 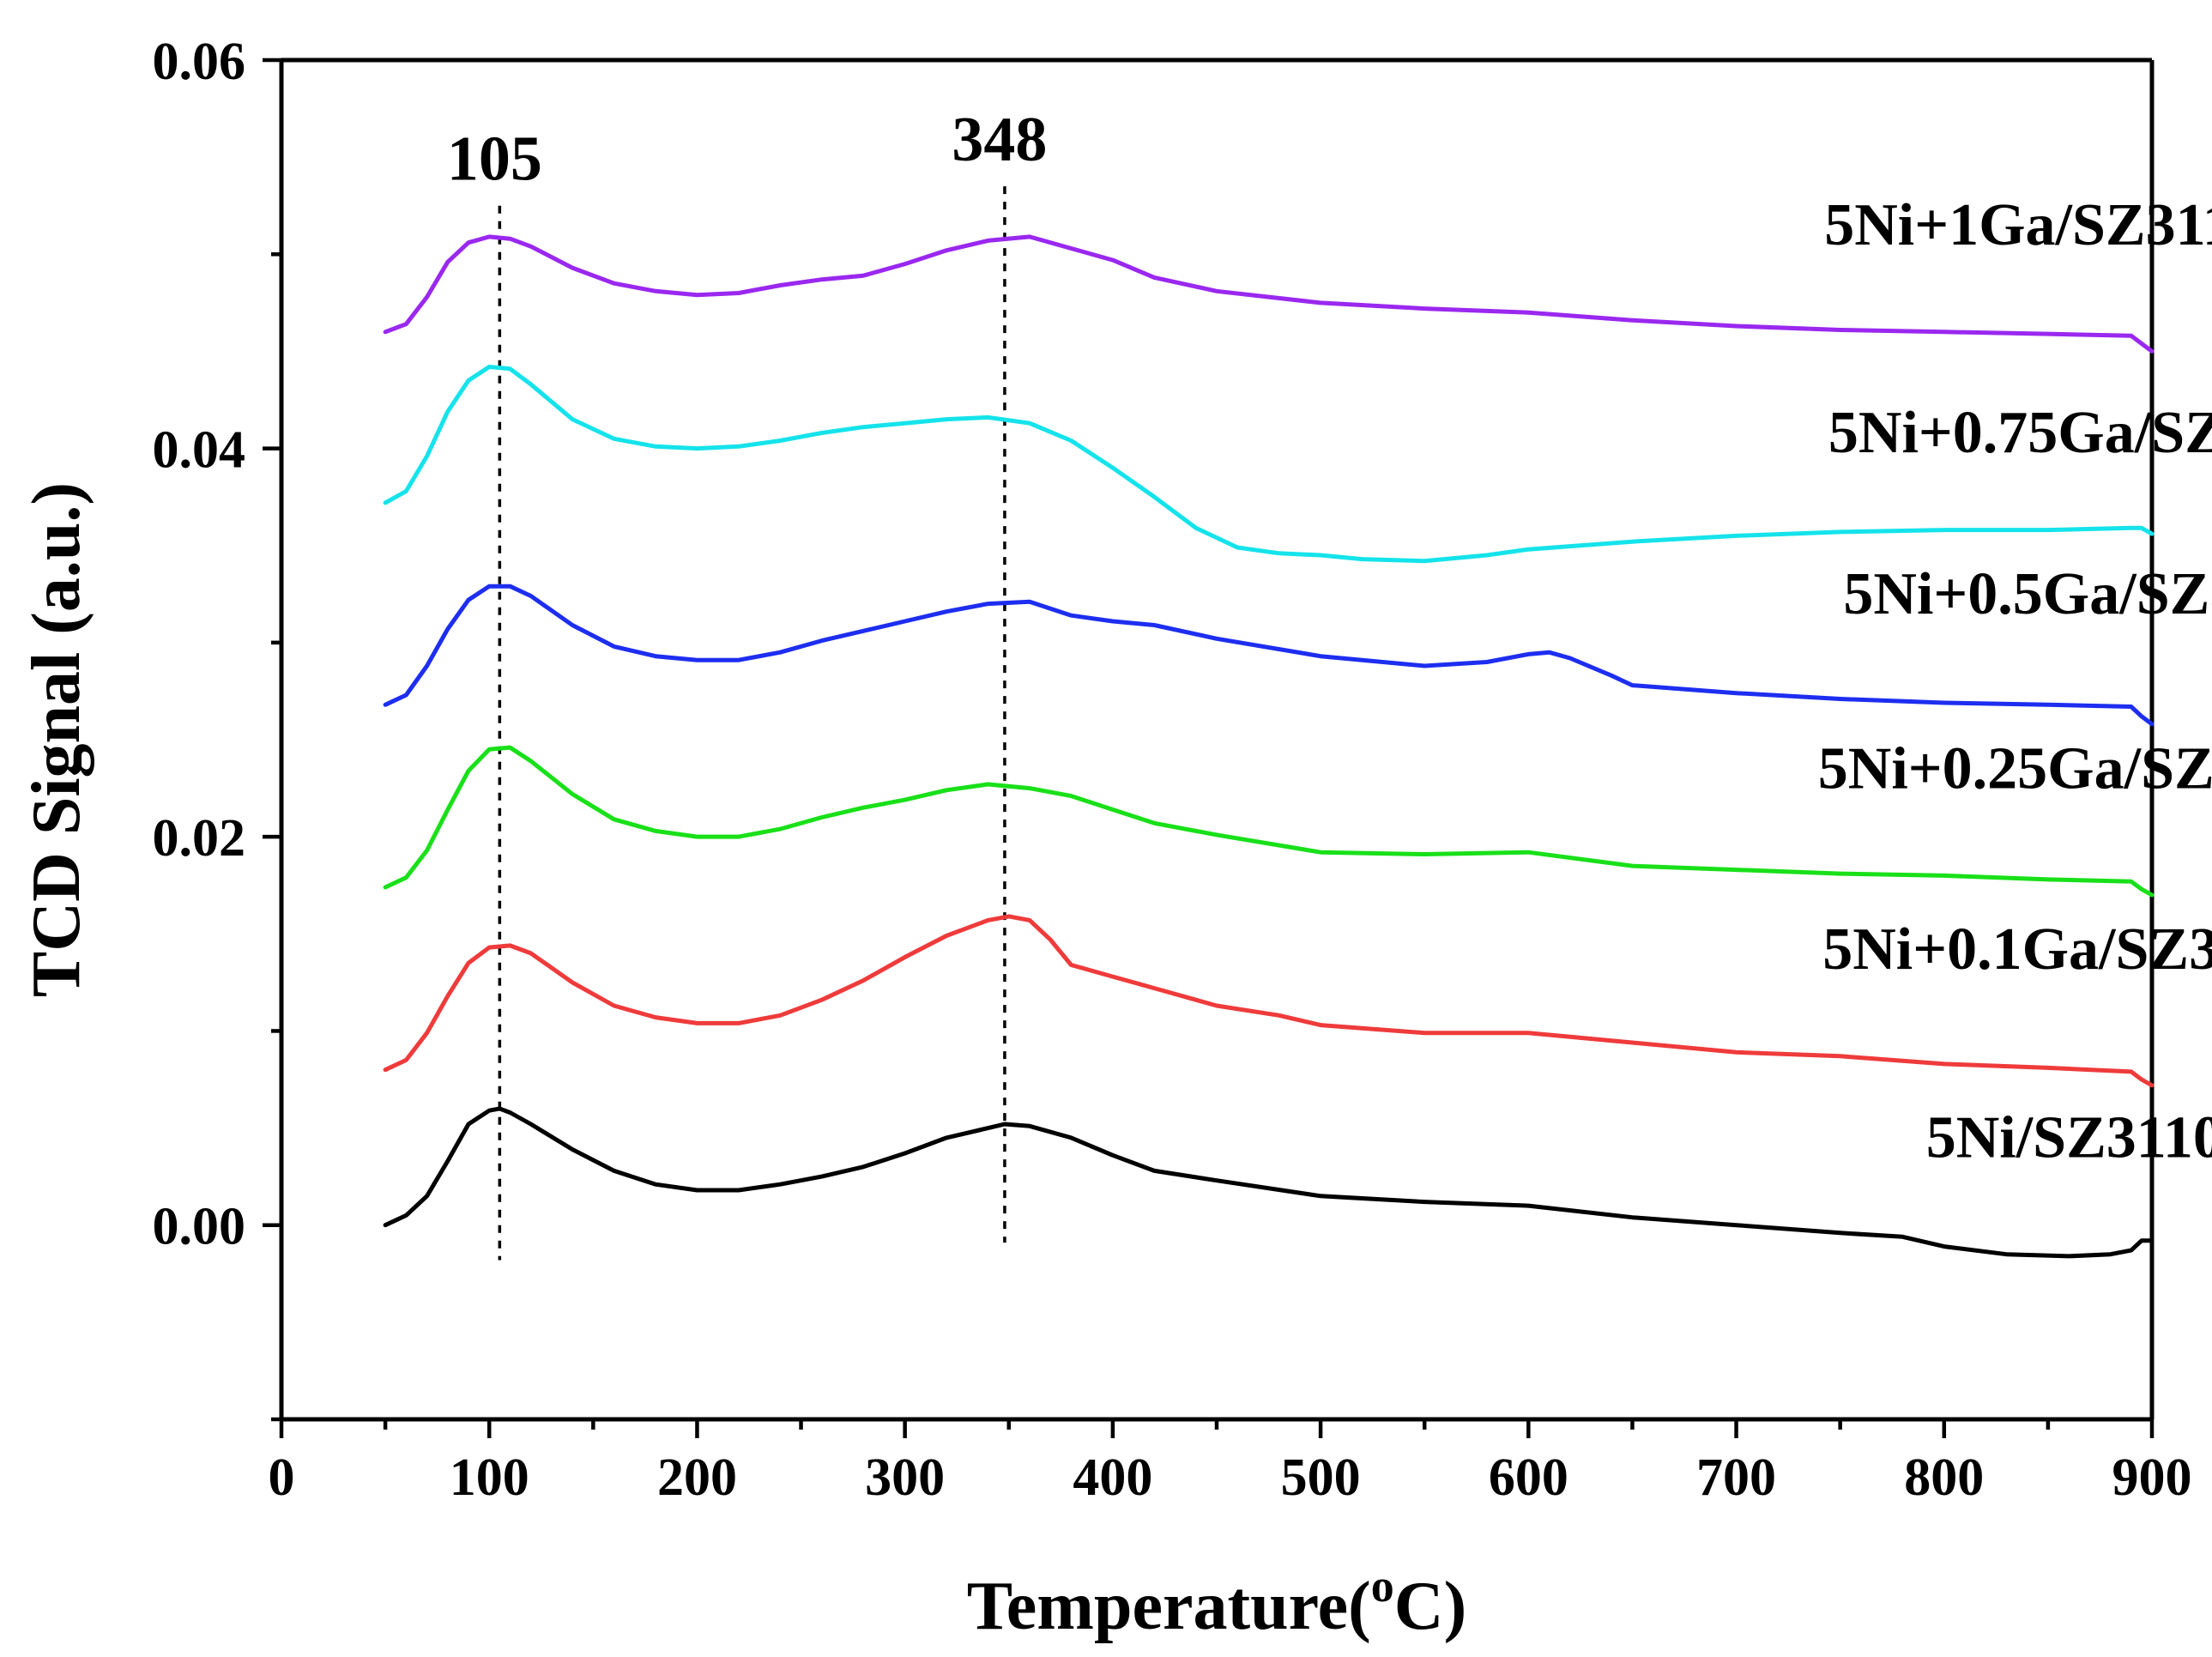 I want to click on x-tick-label-600: 600, so click(x=1528, y=1477).